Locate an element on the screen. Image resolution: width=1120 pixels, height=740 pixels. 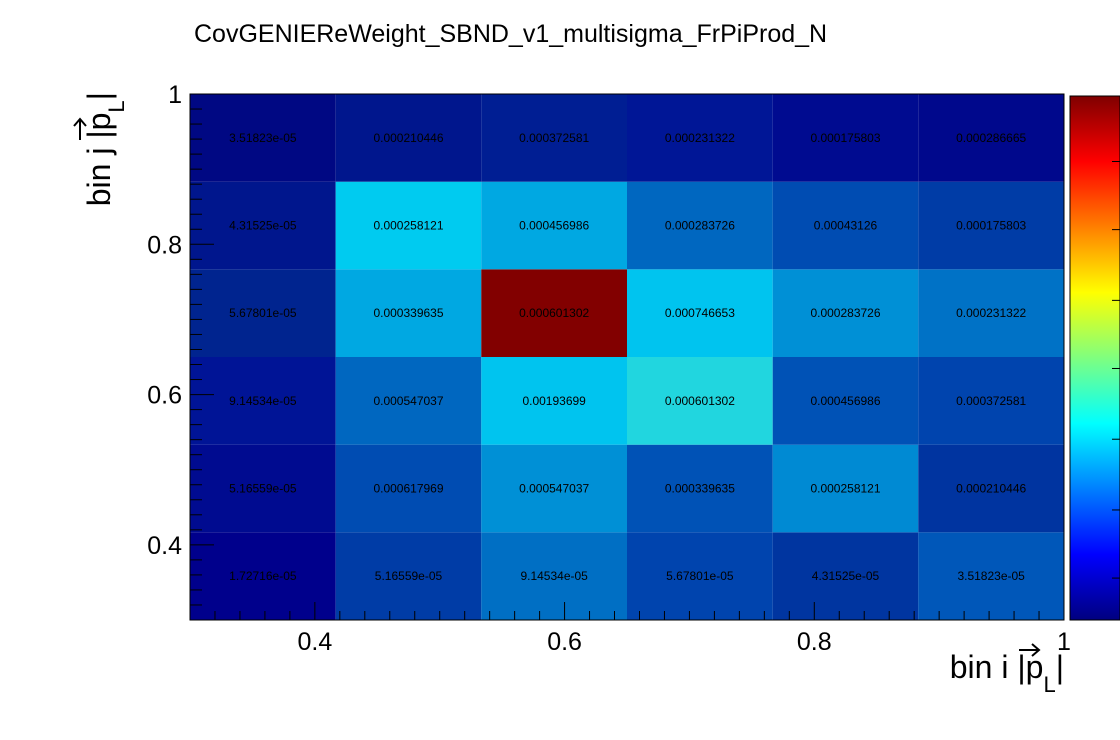
cell-value-label-1-1: 1.72716e-05 is located at coordinates (263, 576).